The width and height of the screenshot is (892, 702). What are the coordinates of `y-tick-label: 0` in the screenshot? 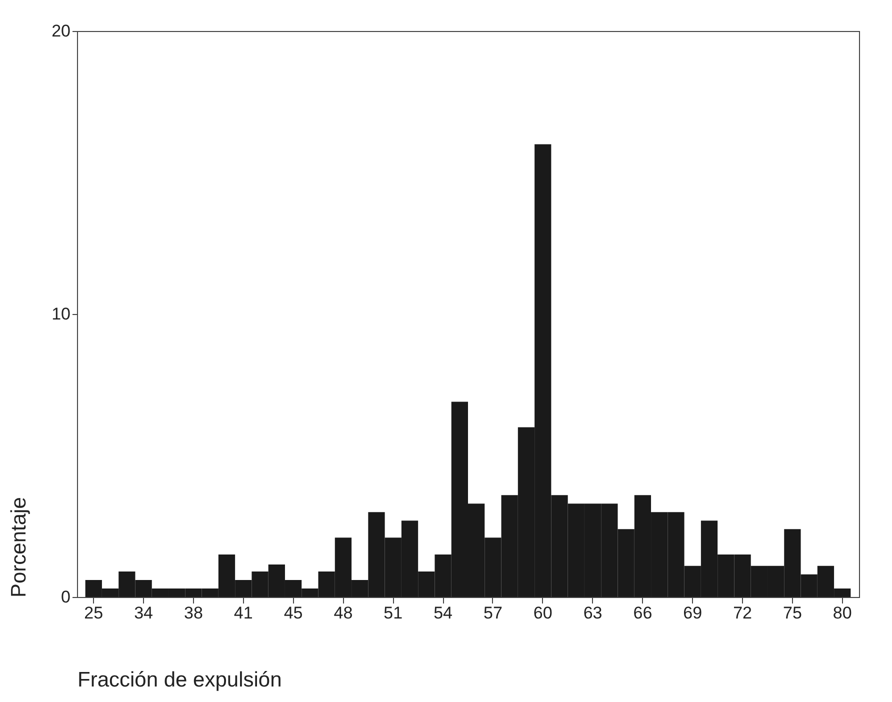 It's located at (65, 597).